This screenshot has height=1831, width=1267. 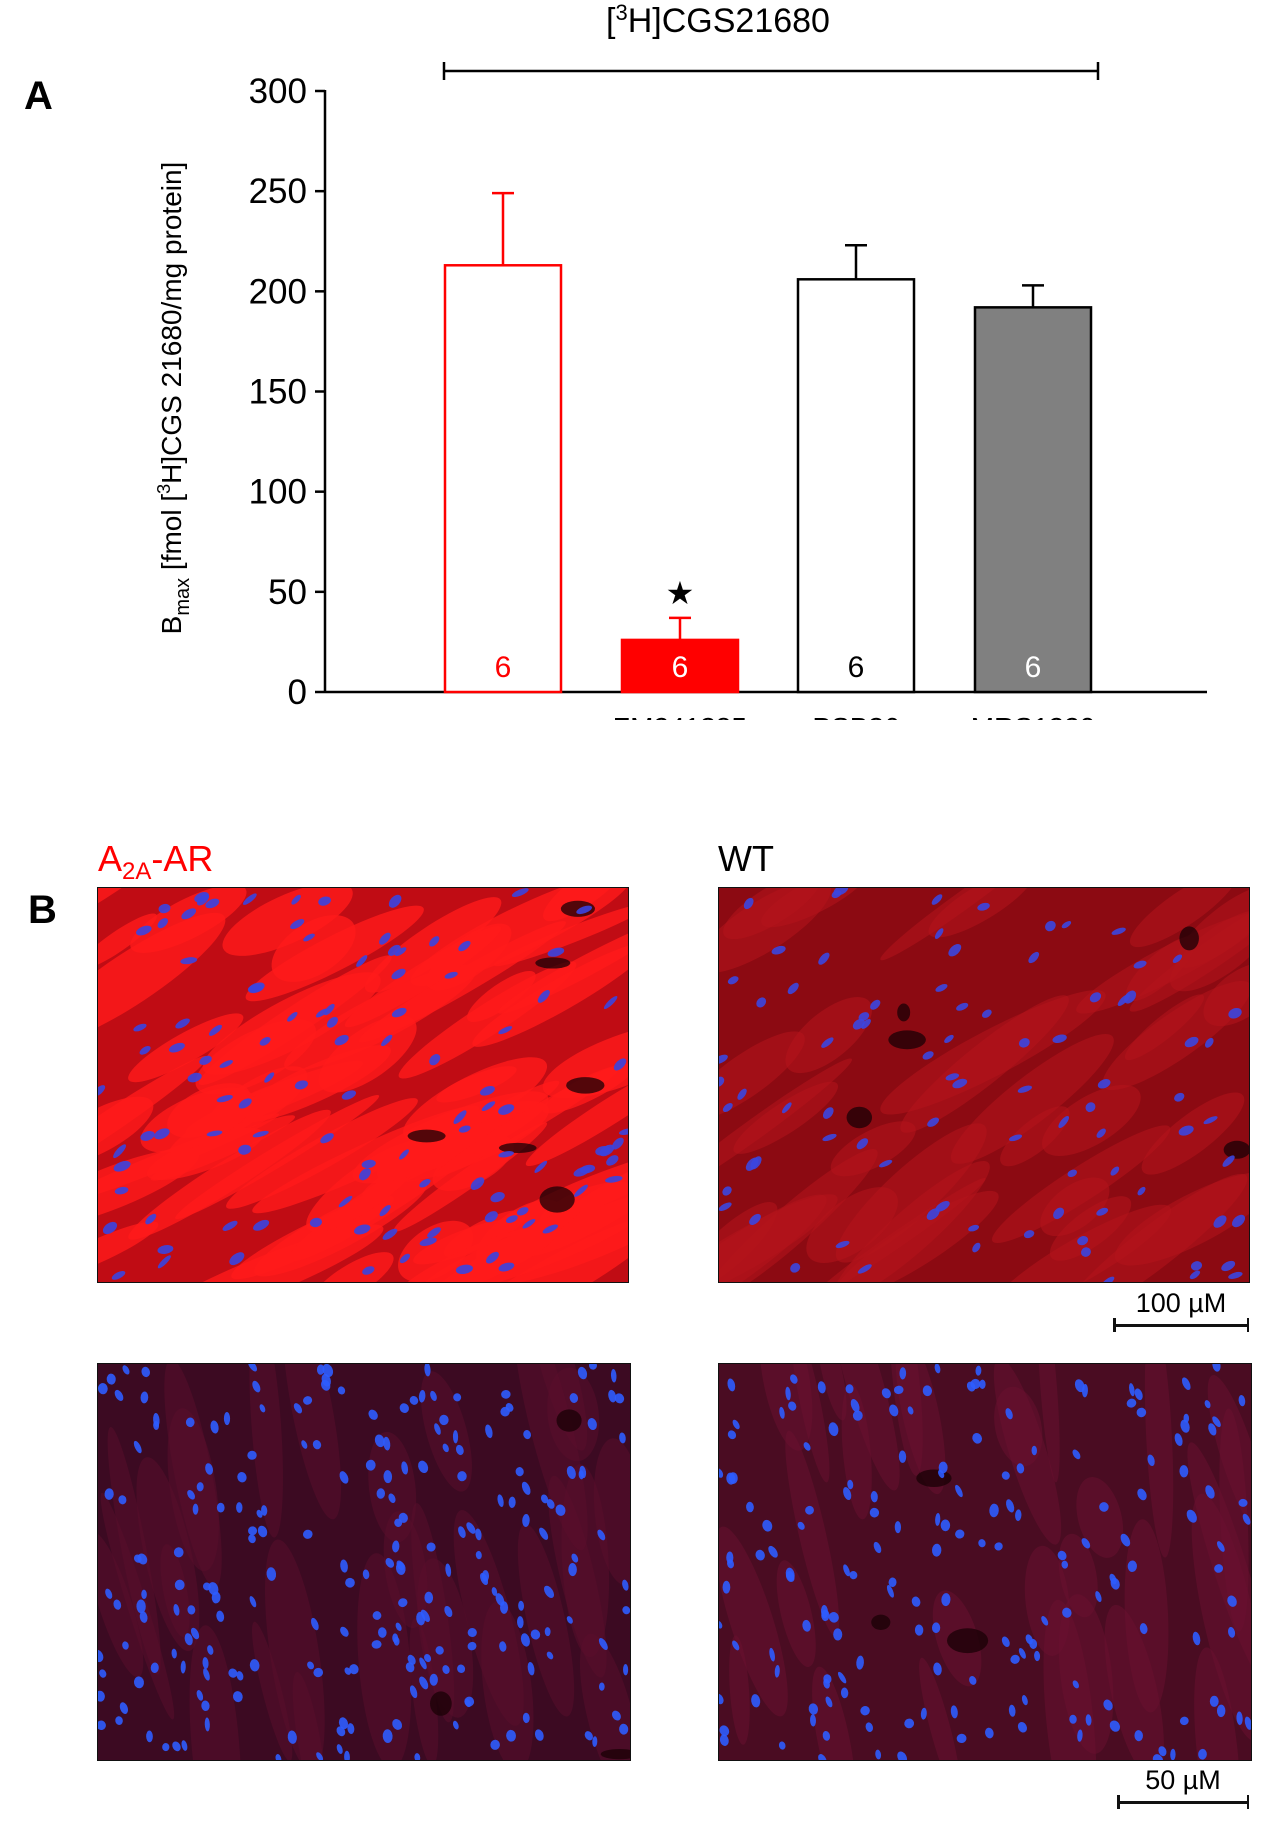 I want to click on bar-n-label: 6, so click(x=680, y=667).